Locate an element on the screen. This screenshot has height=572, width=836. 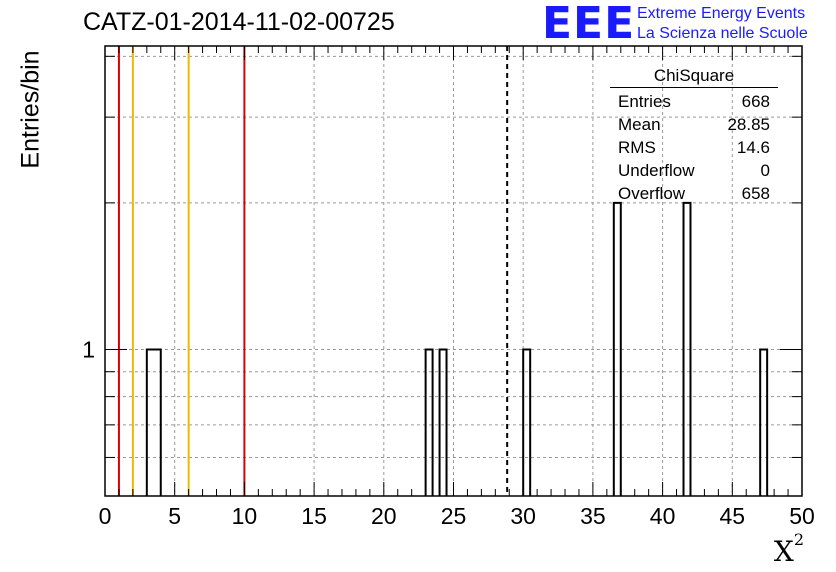
x-tick-label: 10 is located at coordinates (245, 516).